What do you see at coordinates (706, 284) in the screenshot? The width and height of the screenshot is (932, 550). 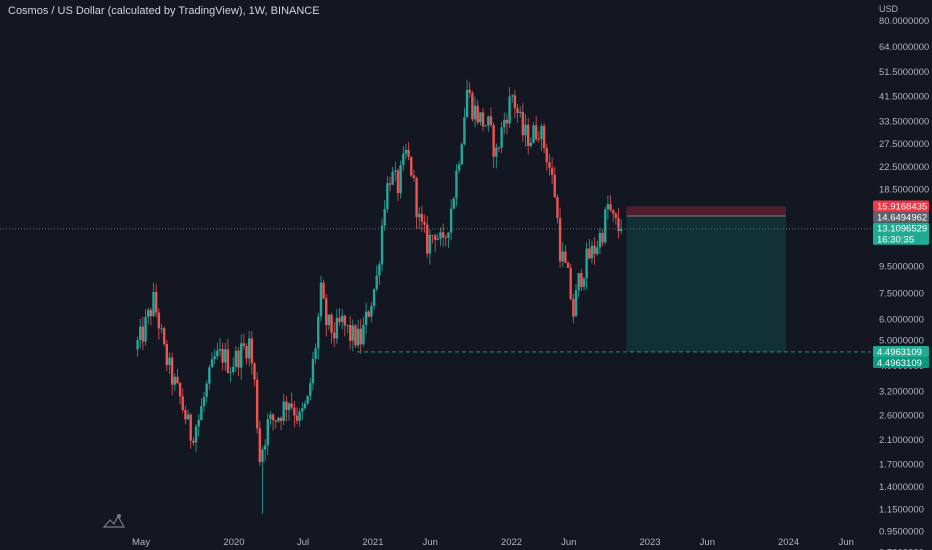 I see `take-profit-zone` at bounding box center [706, 284].